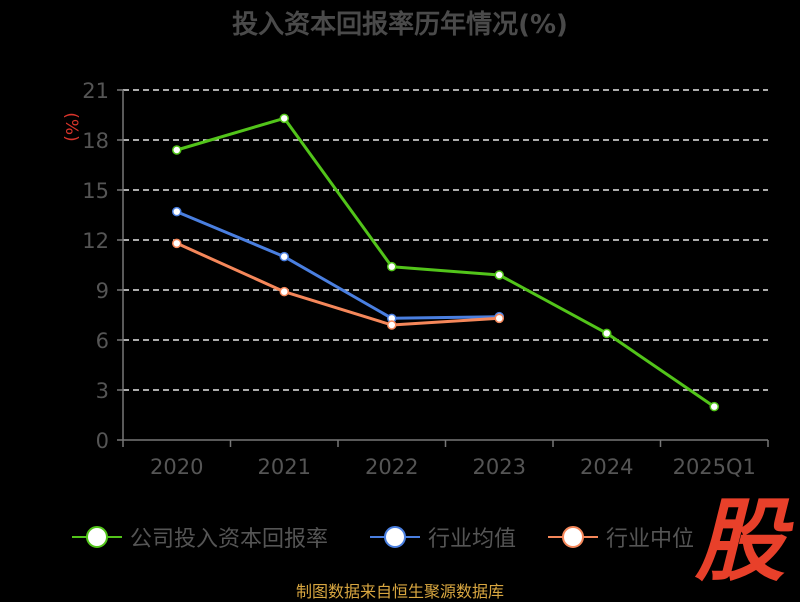  I want to click on y-tick-label: 3, so click(102, 391).